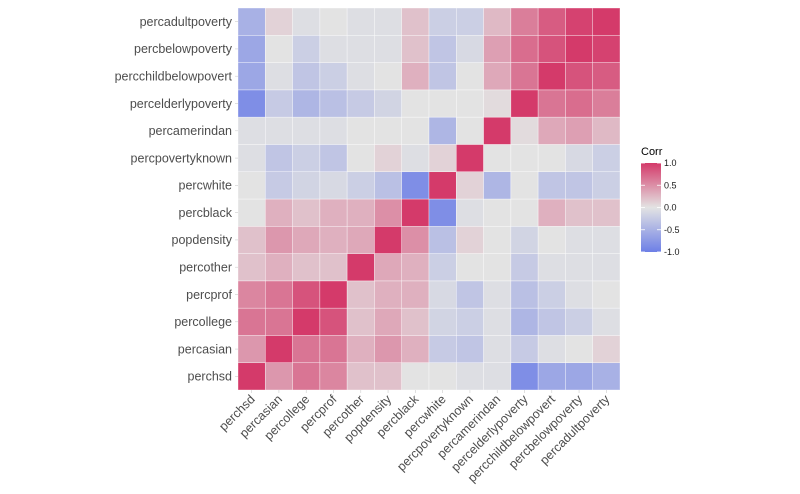  Describe the element at coordinates (469, 376) in the screenshot. I see `heatmap-cell-percpovertyknown-perchsd` at that location.